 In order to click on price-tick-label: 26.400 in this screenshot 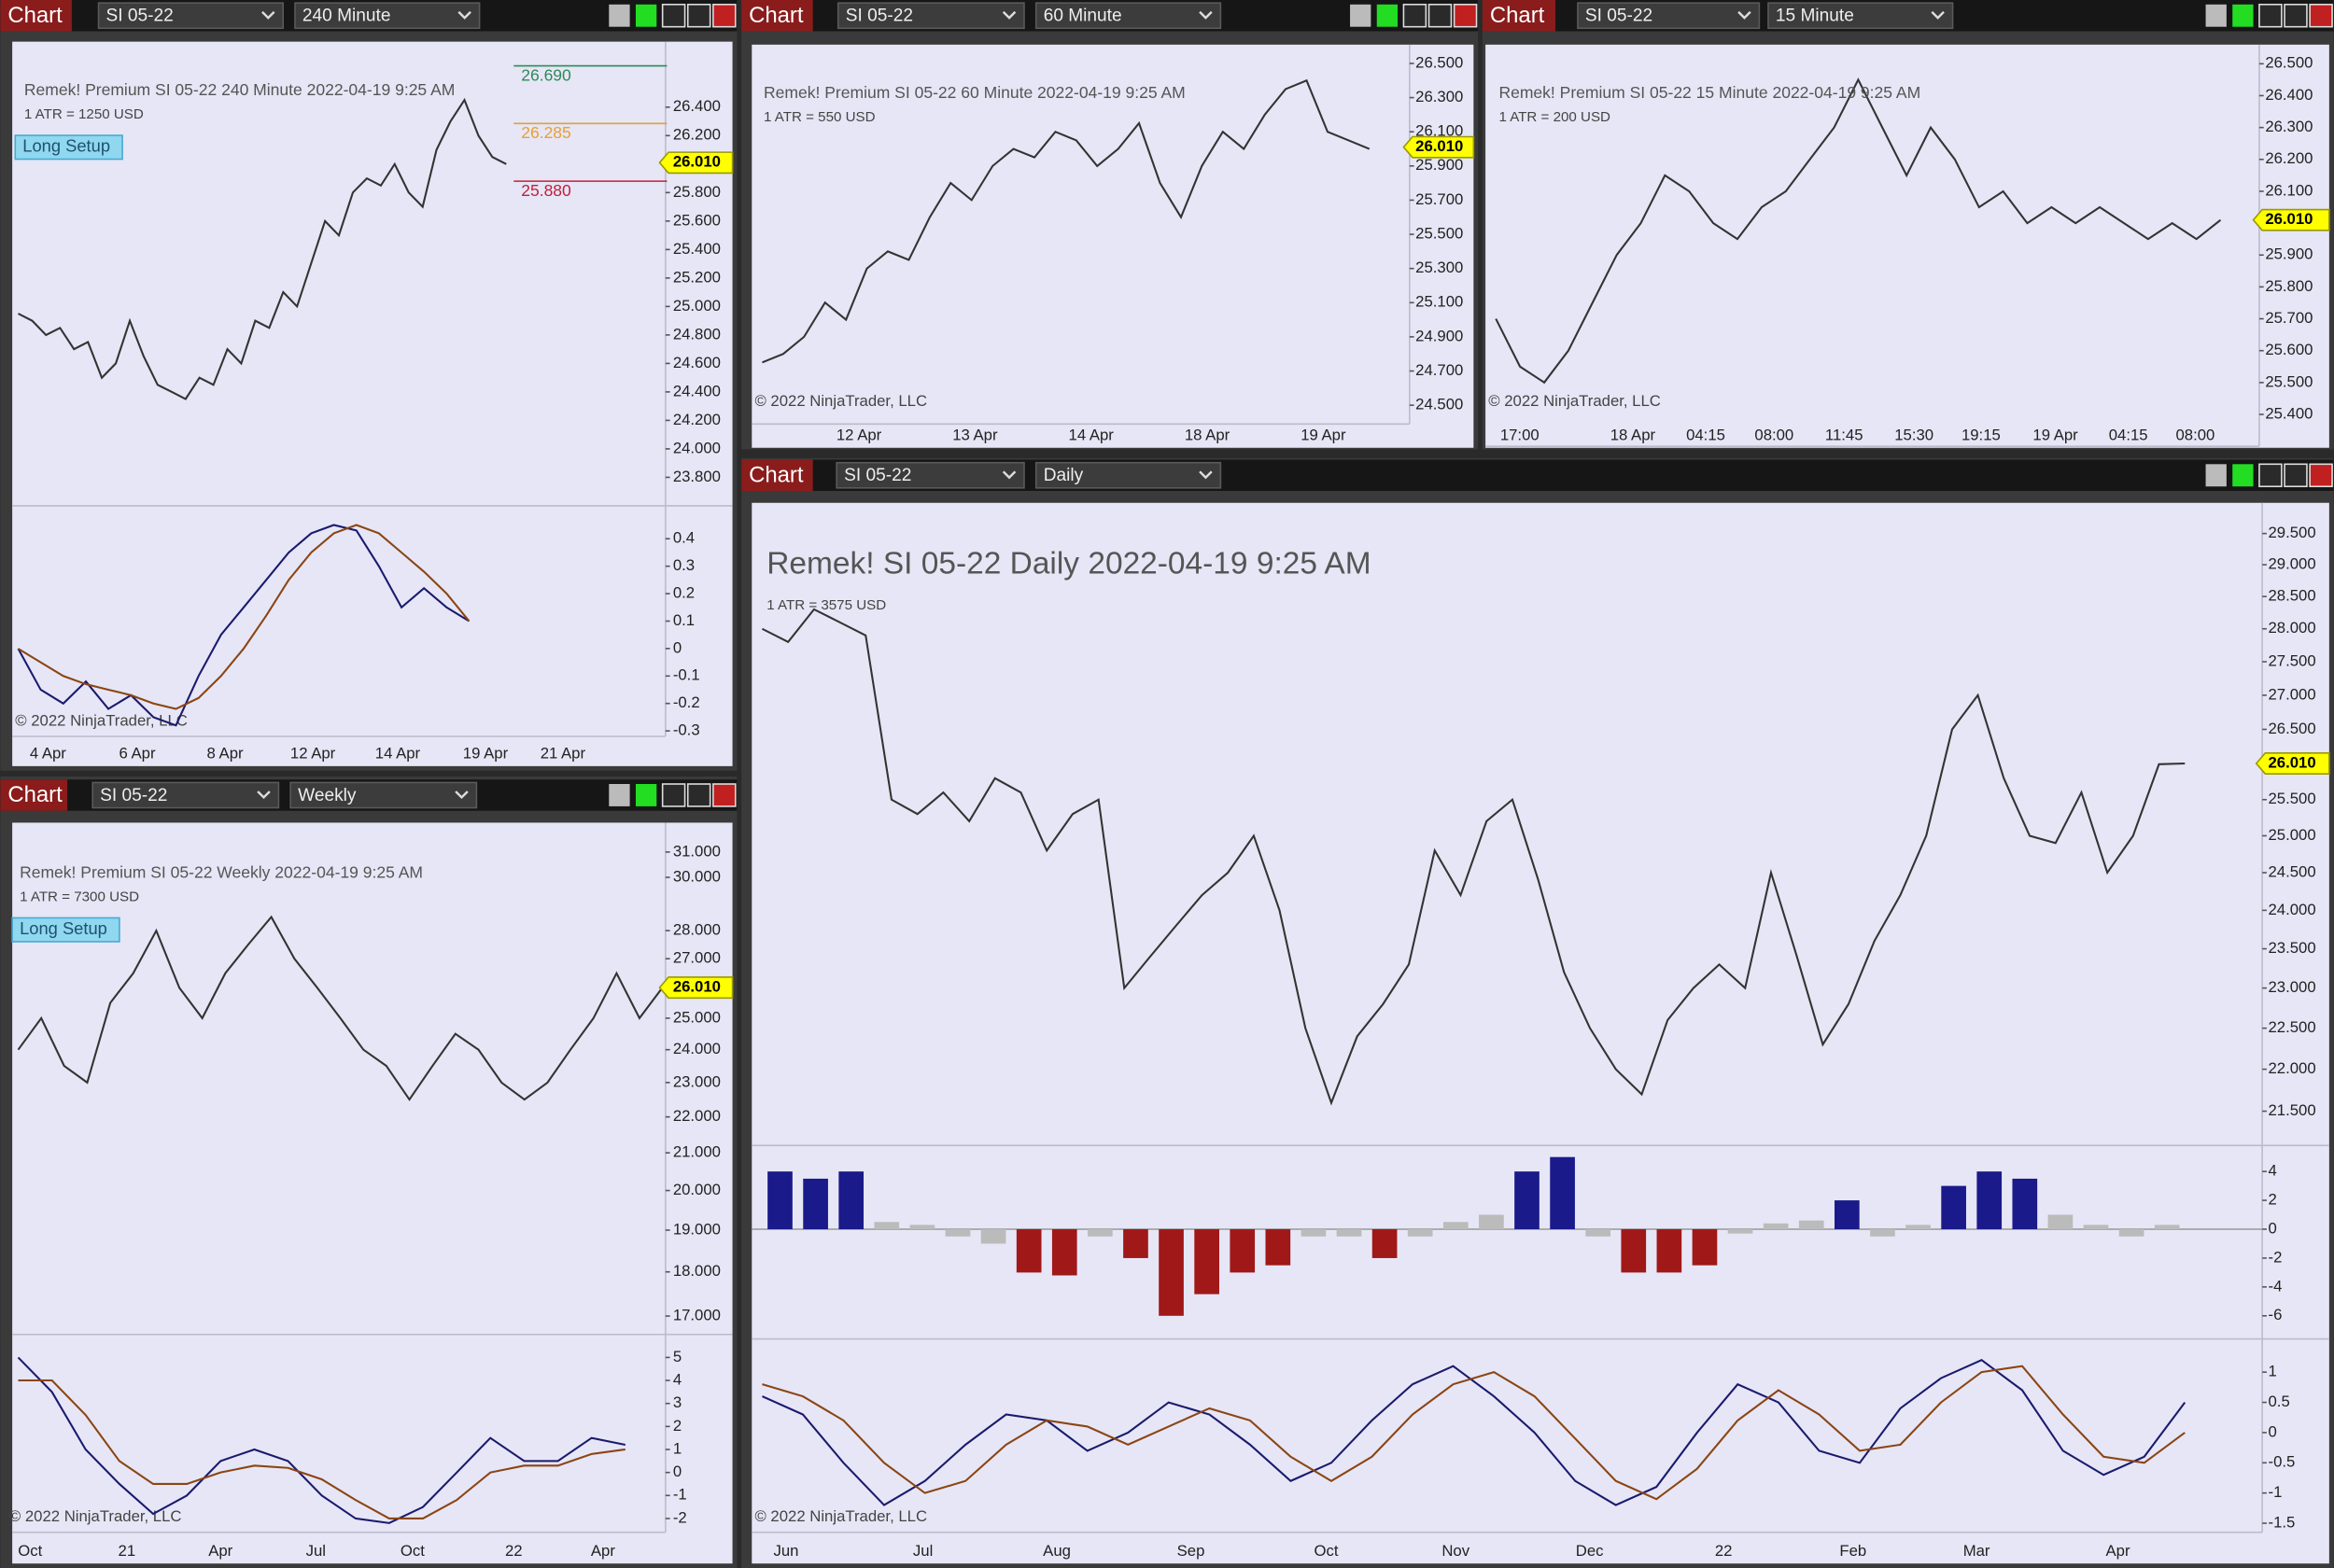, I will do `click(697, 106)`.